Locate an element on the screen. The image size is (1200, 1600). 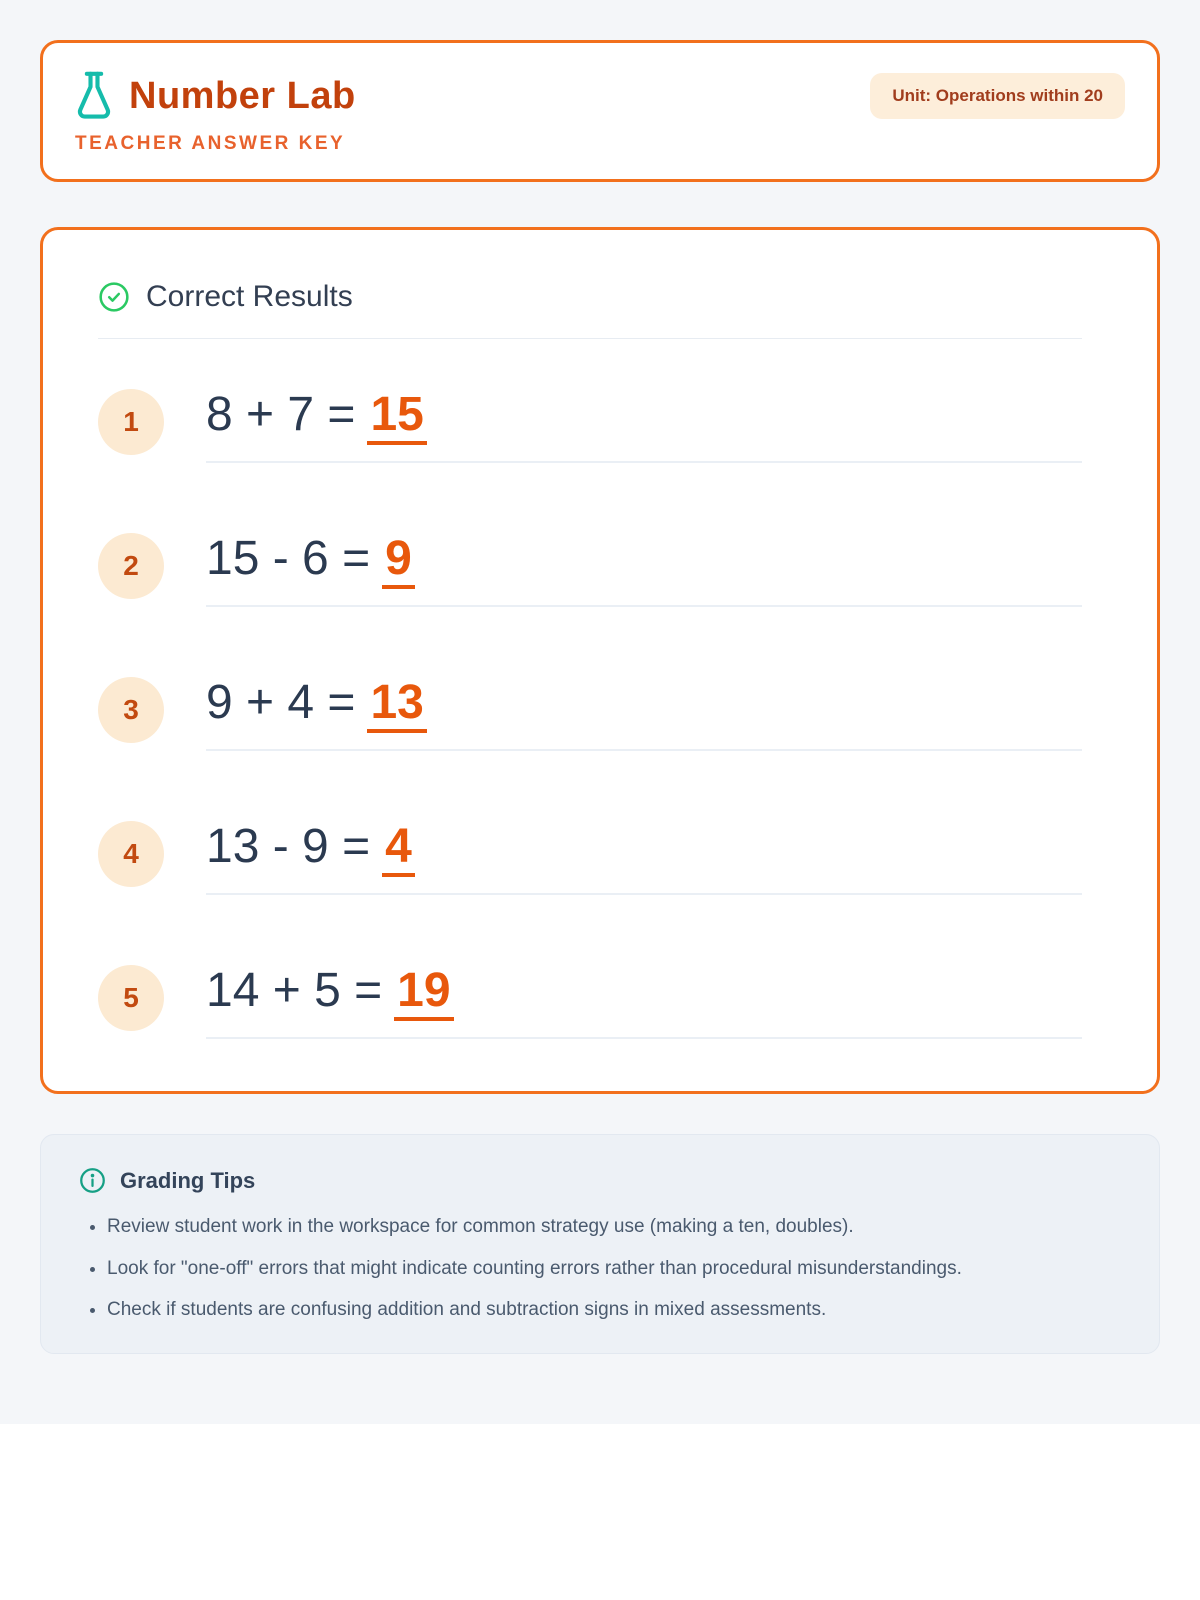
problem-row-1: 1 8 + 7 = 15 is located at coordinates (590, 425).